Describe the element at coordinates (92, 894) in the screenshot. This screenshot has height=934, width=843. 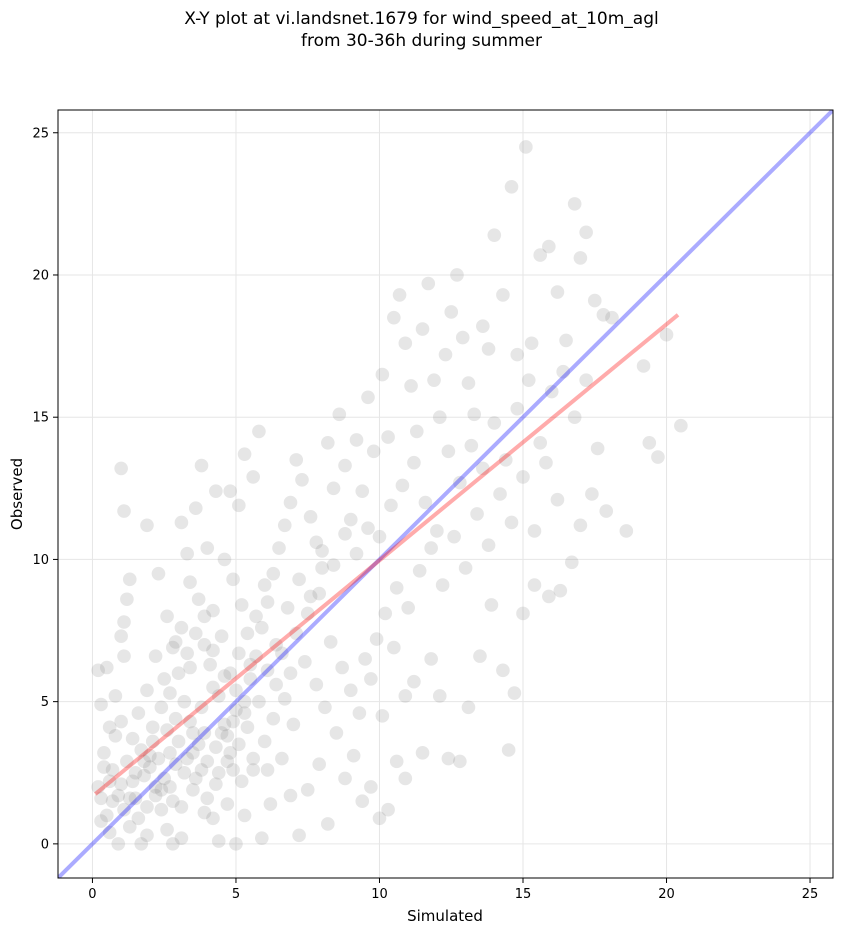
I see `x-tick-label: 0` at that location.